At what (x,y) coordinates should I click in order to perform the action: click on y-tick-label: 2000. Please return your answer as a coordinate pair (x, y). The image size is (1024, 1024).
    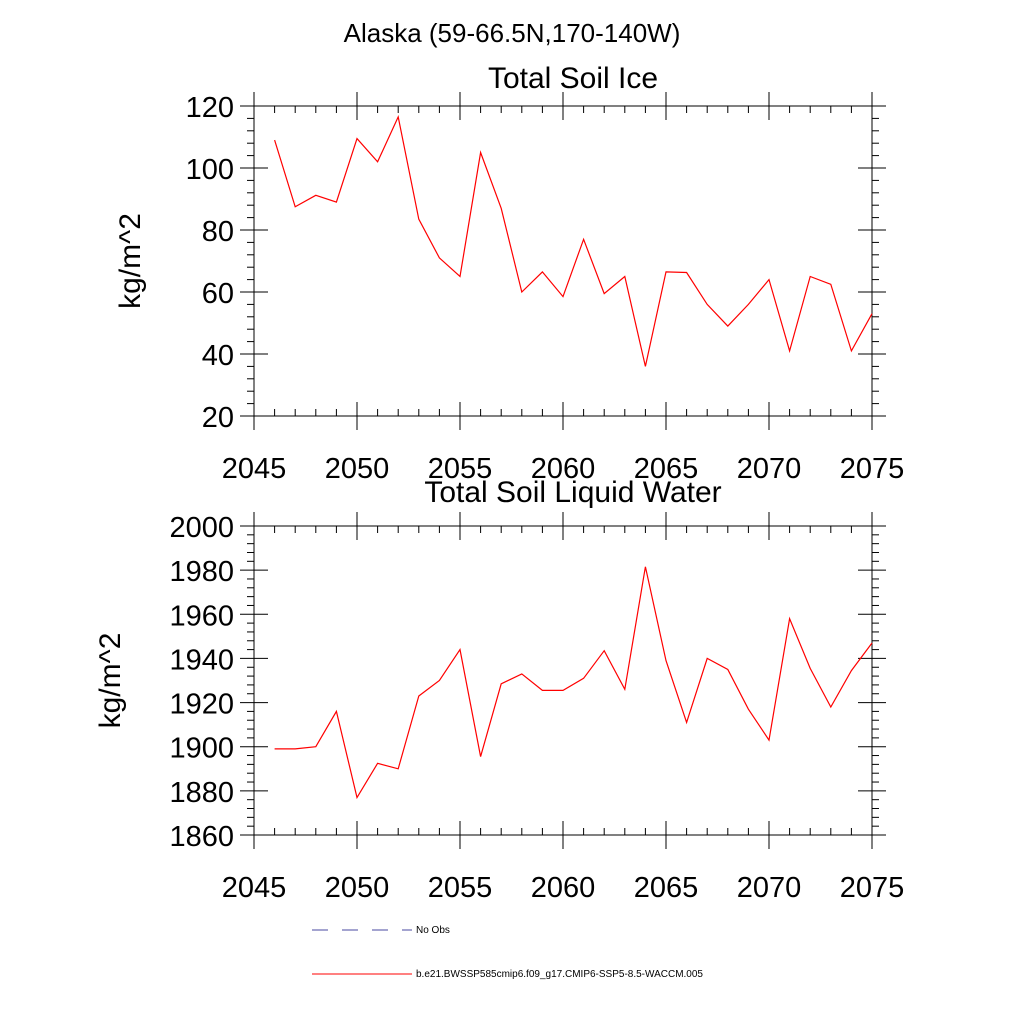
    Looking at the image, I should click on (201, 528).